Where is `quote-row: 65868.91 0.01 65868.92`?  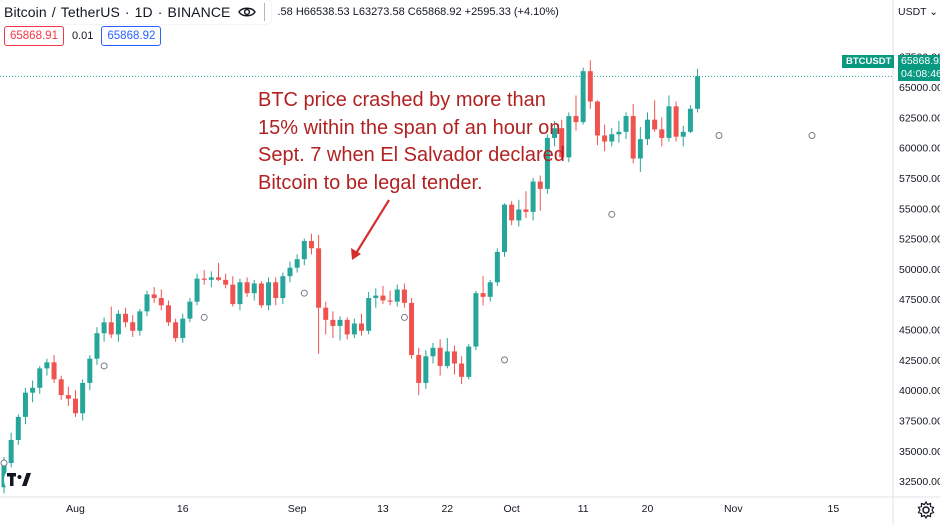
quote-row: 65868.91 0.01 65868.92 is located at coordinates (83, 36).